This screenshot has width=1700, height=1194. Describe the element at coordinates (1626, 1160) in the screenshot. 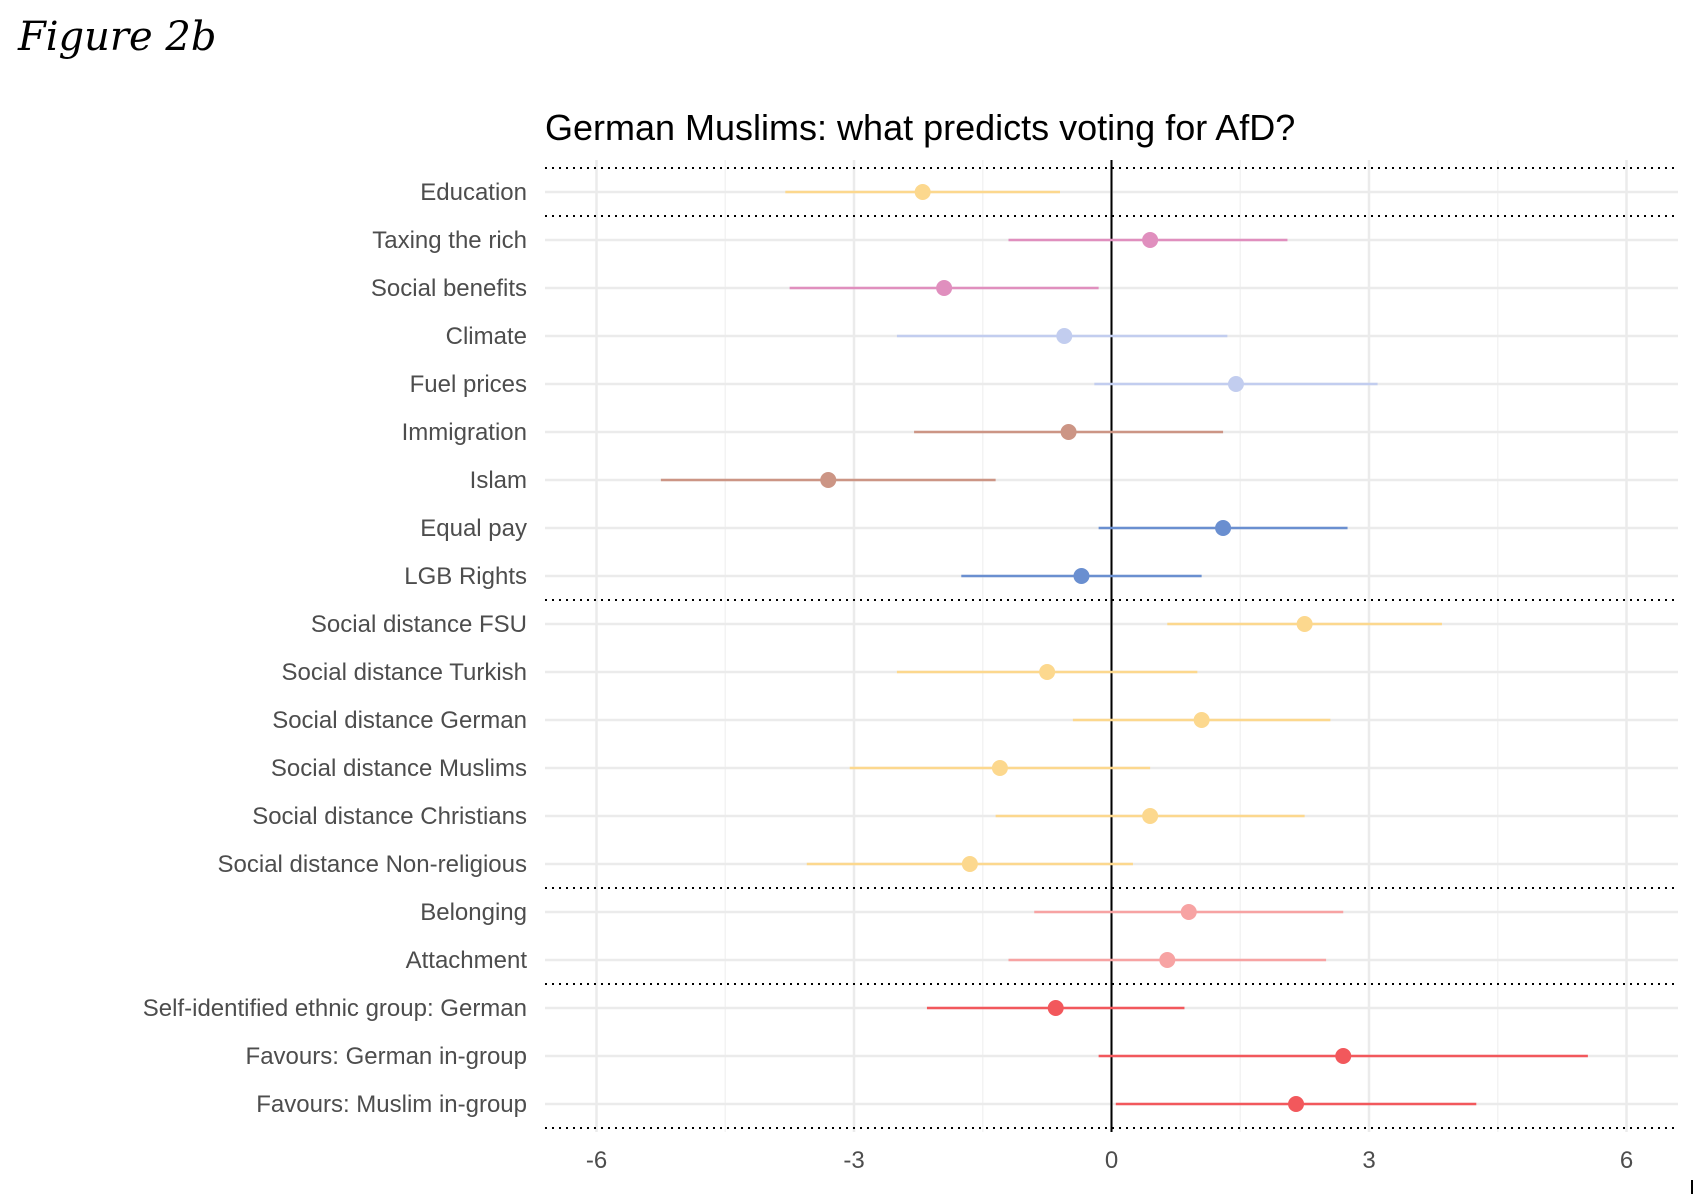

I see `x-tick-label: 6` at that location.